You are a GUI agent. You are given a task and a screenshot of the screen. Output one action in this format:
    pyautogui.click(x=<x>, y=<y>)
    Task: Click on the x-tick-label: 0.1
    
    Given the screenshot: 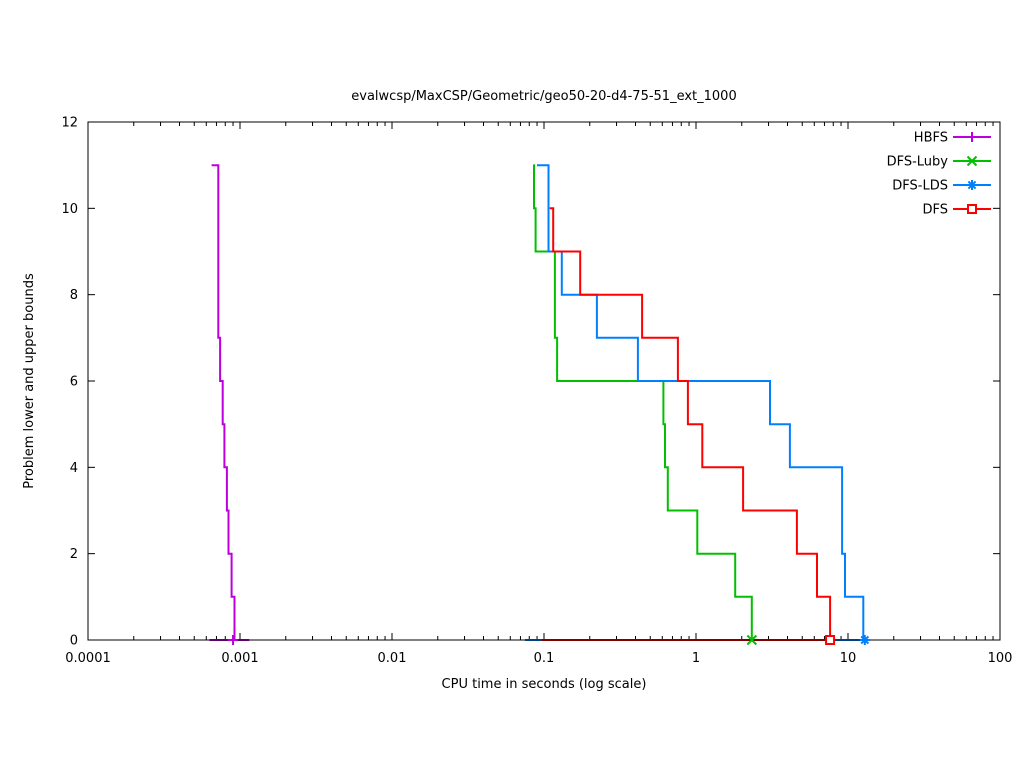 What is the action you would take?
    pyautogui.click(x=544, y=658)
    